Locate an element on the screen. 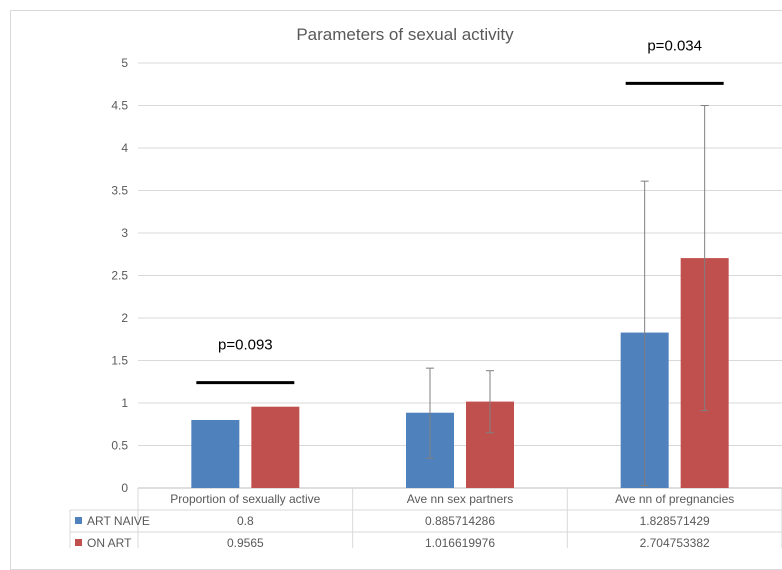 Image resolution: width=782 pixels, height=570 pixels. table-value: 0.9565 is located at coordinates (245, 542).